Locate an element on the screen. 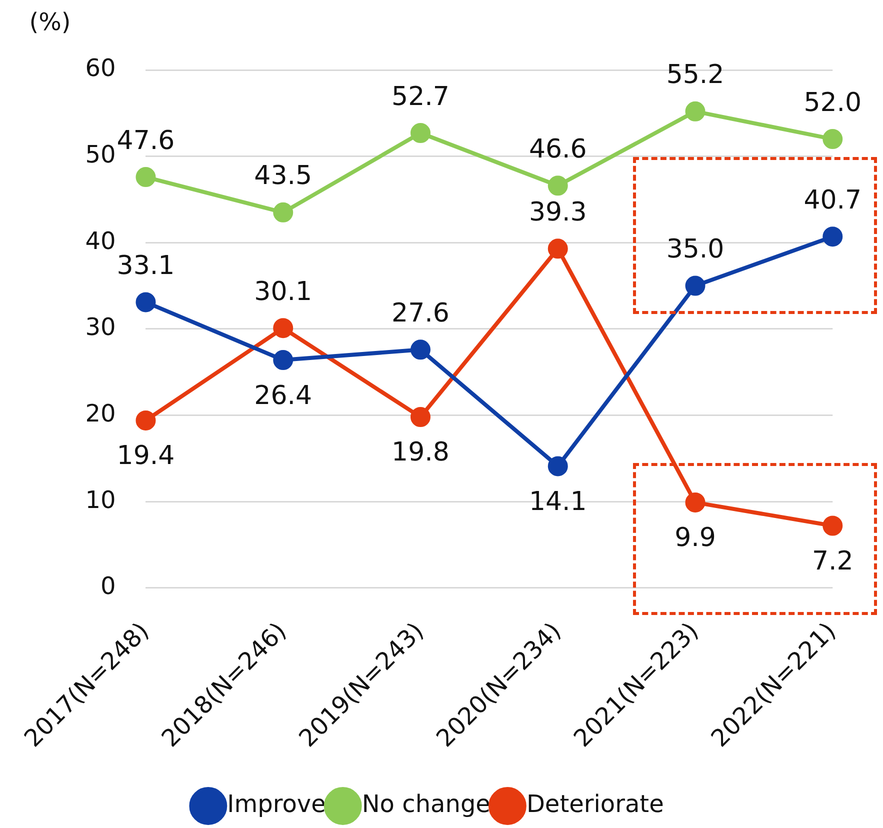  data-label: 19.4 is located at coordinates (145, 456).